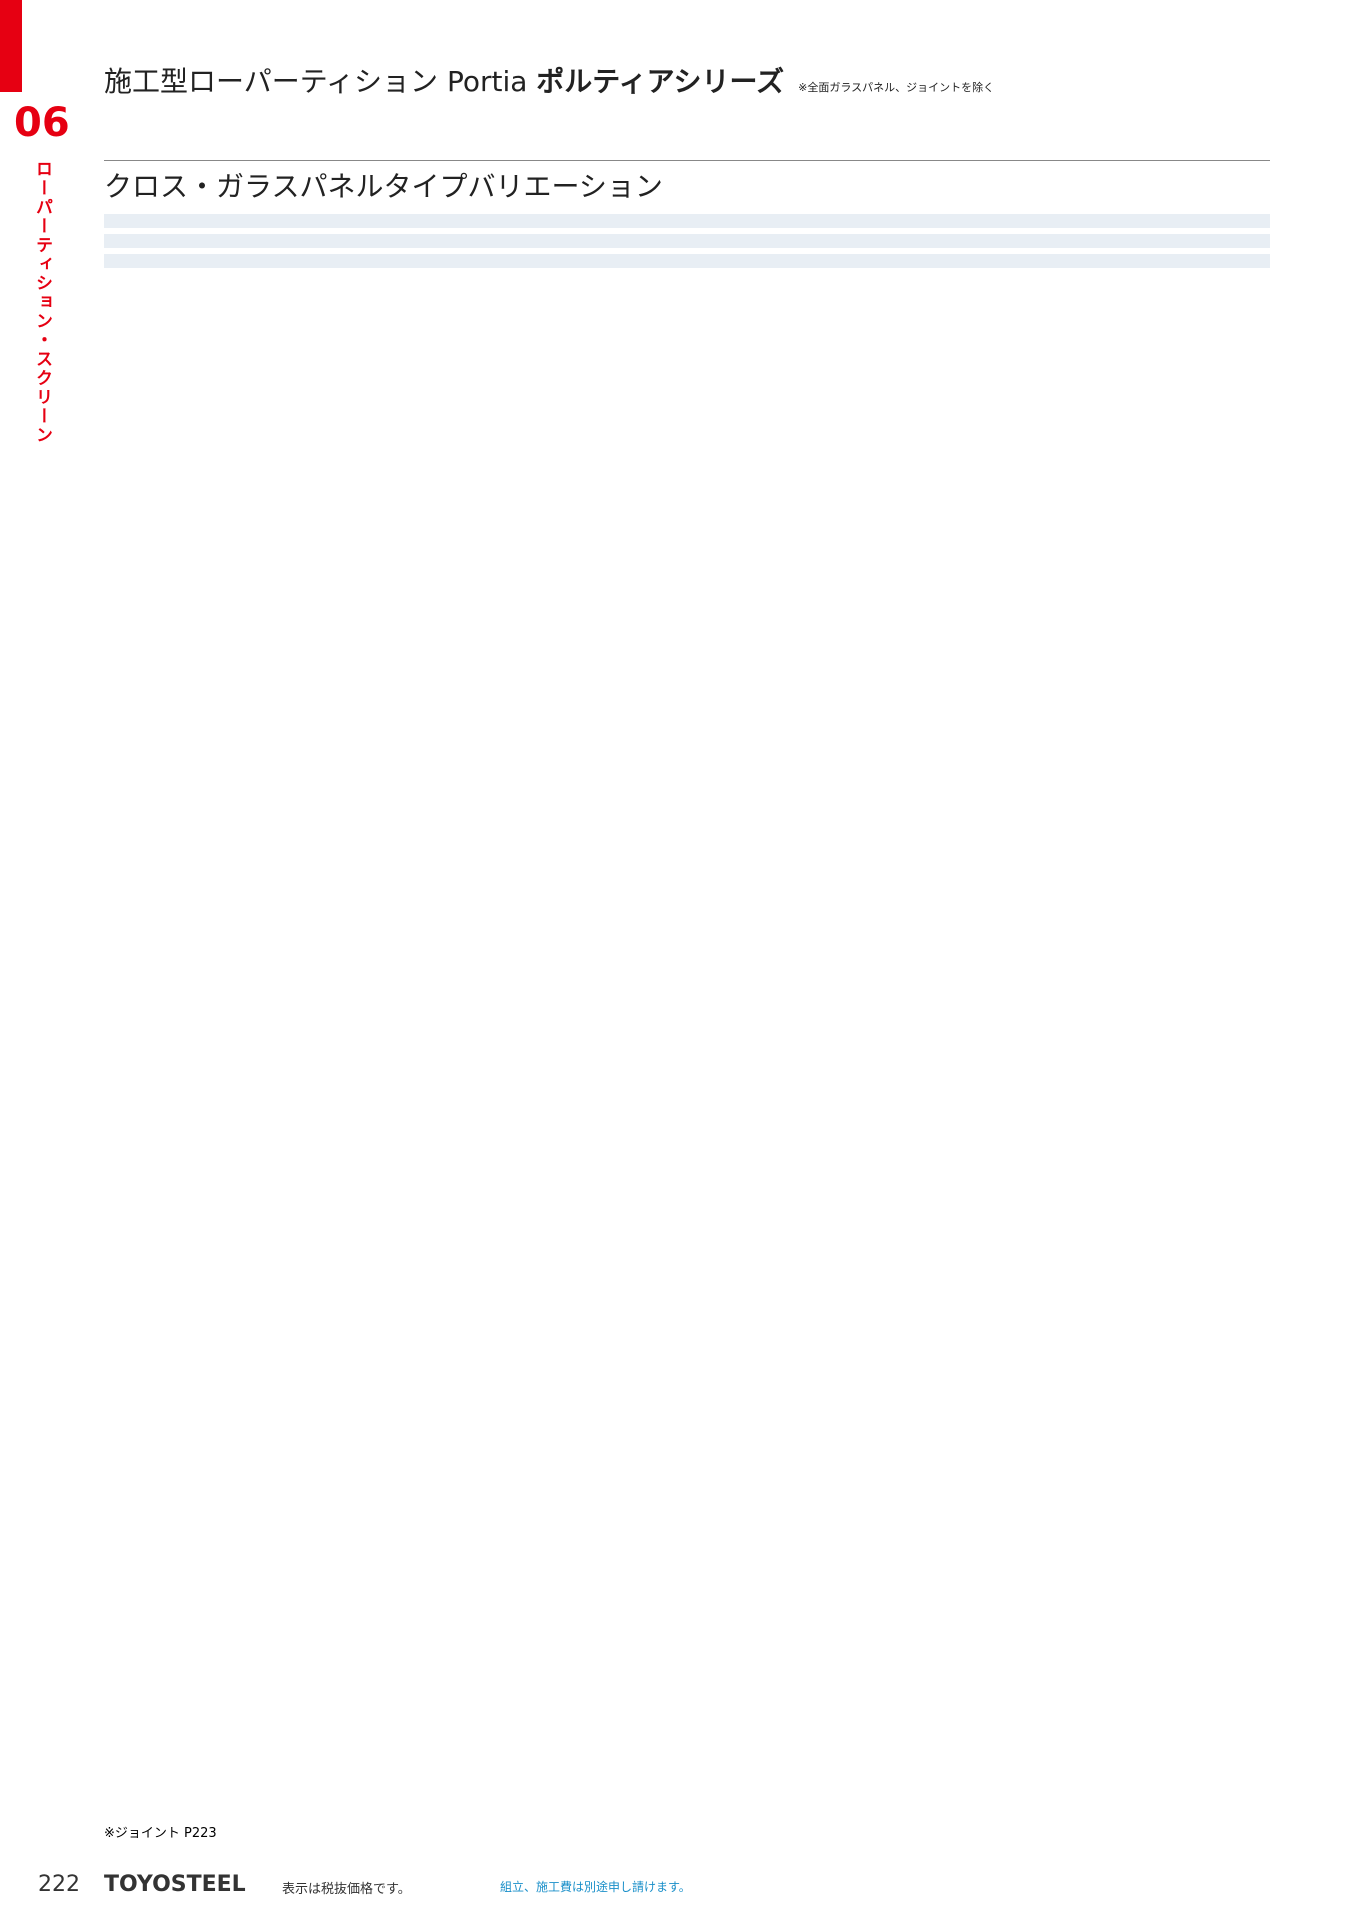  What do you see at coordinates (42, 302) in the screenshot?
I see `side-category-label: ローパーティション・スクリーン` at bounding box center [42, 302].